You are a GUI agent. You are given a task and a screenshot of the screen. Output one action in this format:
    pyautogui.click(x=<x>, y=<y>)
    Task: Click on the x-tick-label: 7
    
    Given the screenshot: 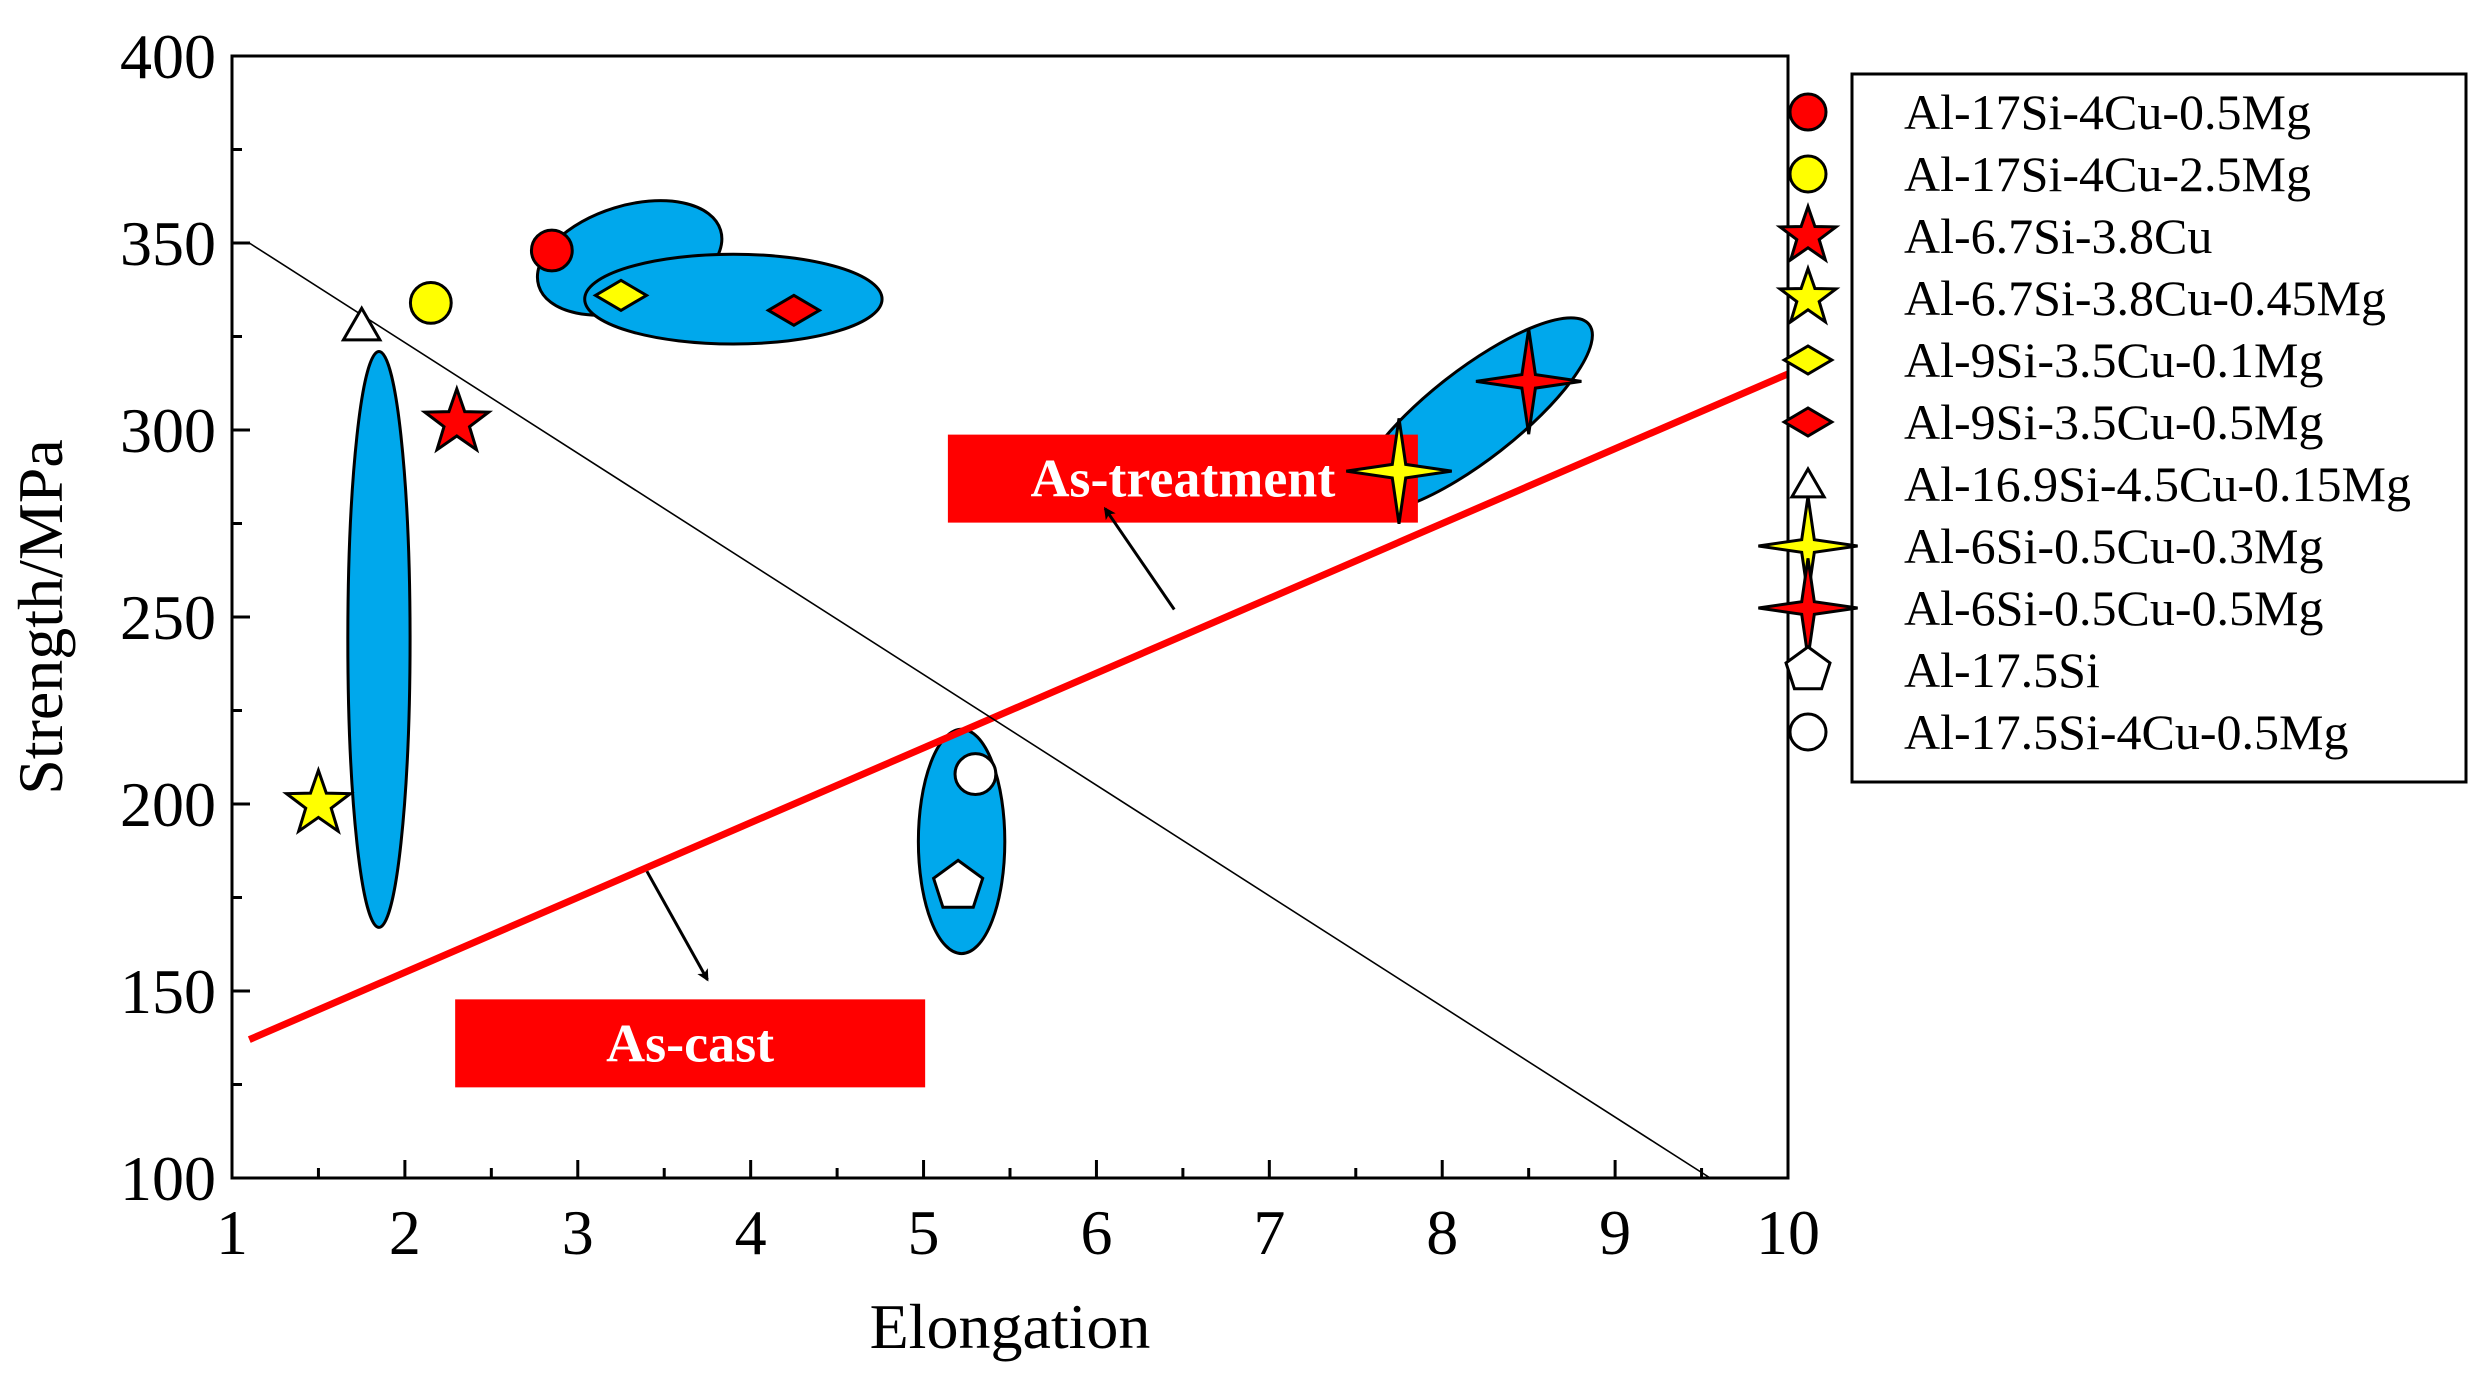 What is the action you would take?
    pyautogui.click(x=1269, y=1232)
    